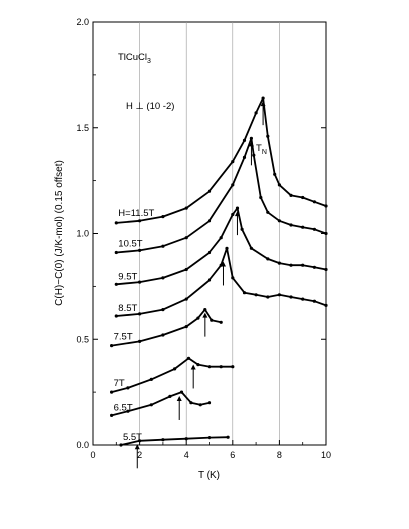 This screenshot has height=529, width=409. What do you see at coordinates (179, 398) in the screenshot?
I see `transition-arrowhead-6-5t` at bounding box center [179, 398].